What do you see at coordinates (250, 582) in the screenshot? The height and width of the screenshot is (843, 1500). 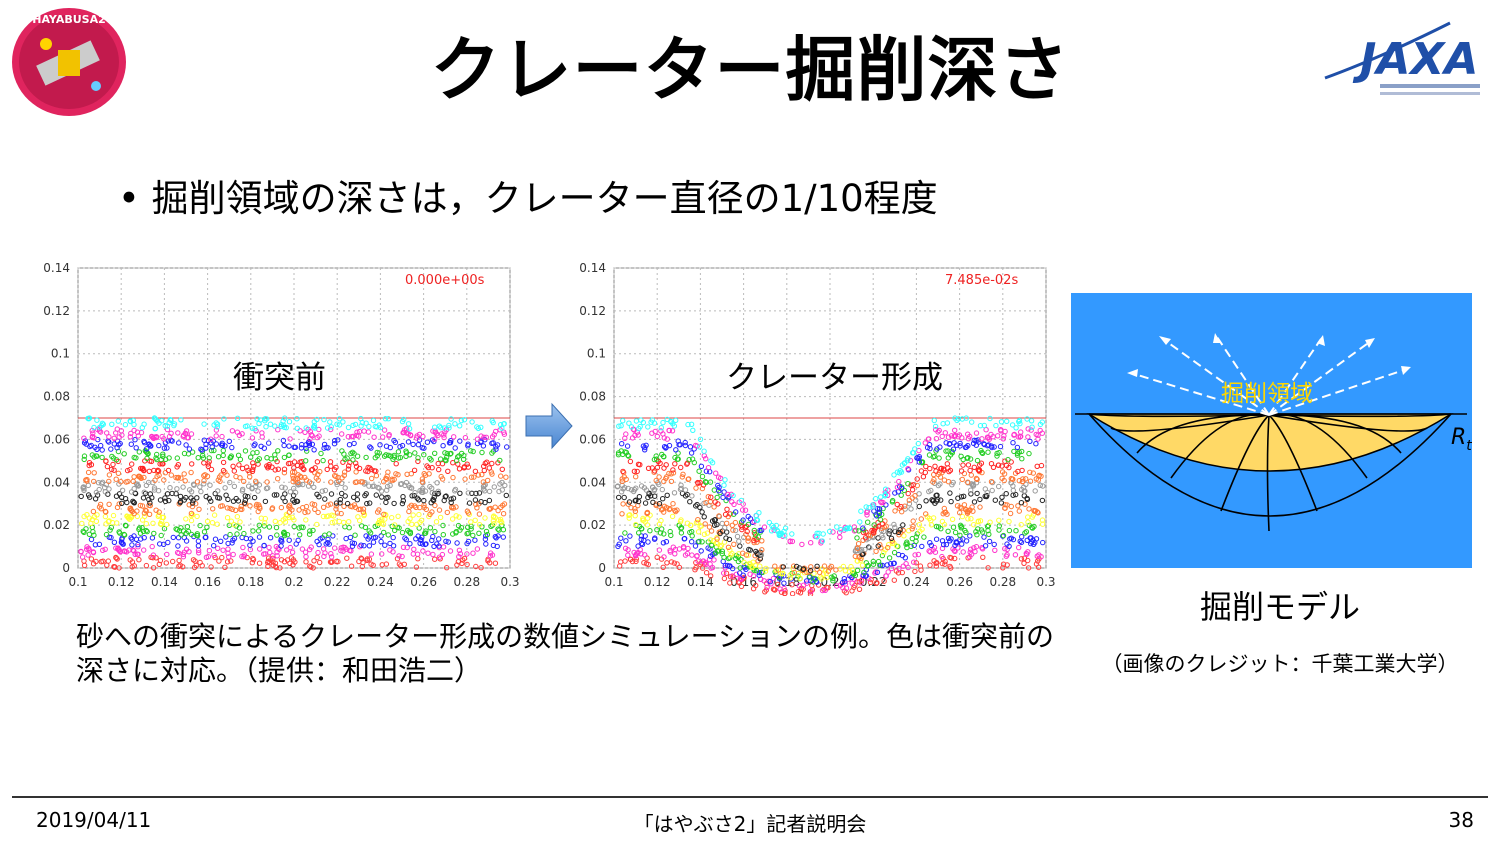 I see `x-tick-label: 0.18` at bounding box center [250, 582].